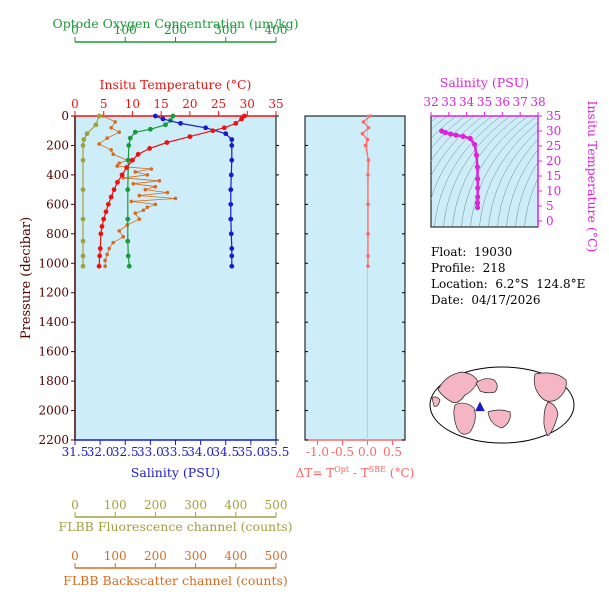 The height and width of the screenshot is (605, 609). What do you see at coordinates (553, 131) in the screenshot?
I see `ts-y-tick-label: 30` at bounding box center [553, 131].